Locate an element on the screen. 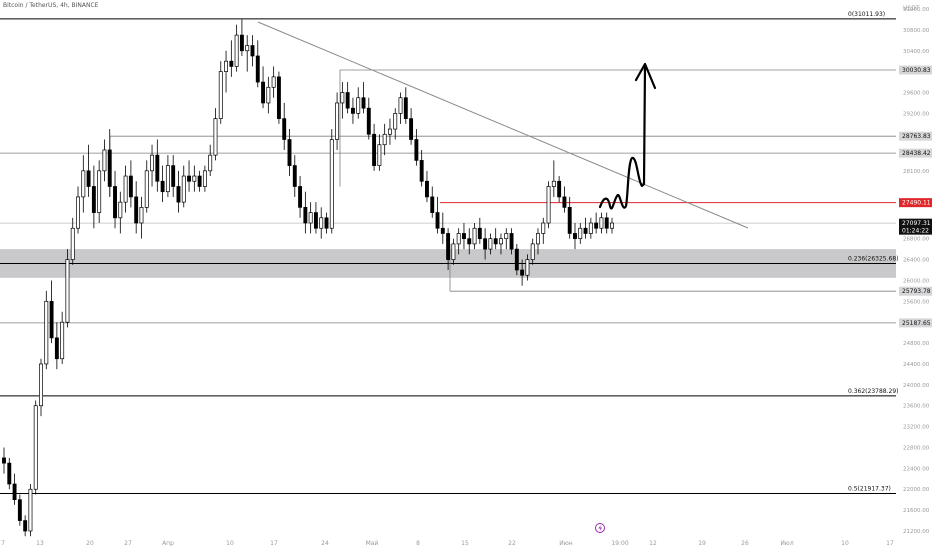 The height and width of the screenshot is (550, 932). y-tick-label: 24800.00 is located at coordinates (916, 344).